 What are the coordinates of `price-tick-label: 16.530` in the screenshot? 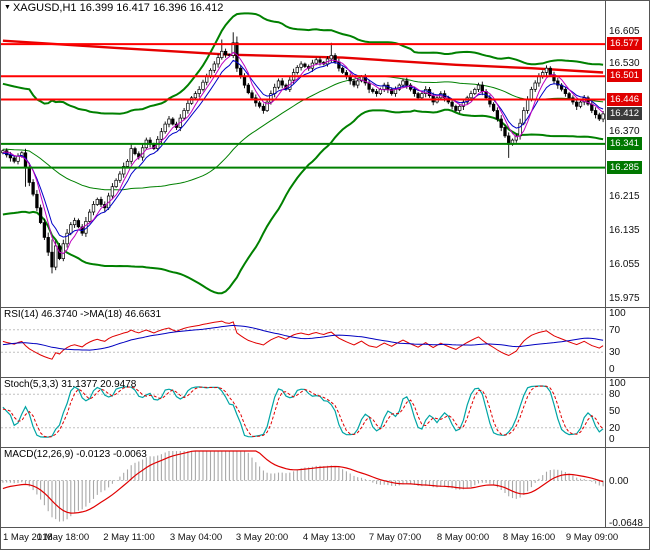 It's located at (624, 63).